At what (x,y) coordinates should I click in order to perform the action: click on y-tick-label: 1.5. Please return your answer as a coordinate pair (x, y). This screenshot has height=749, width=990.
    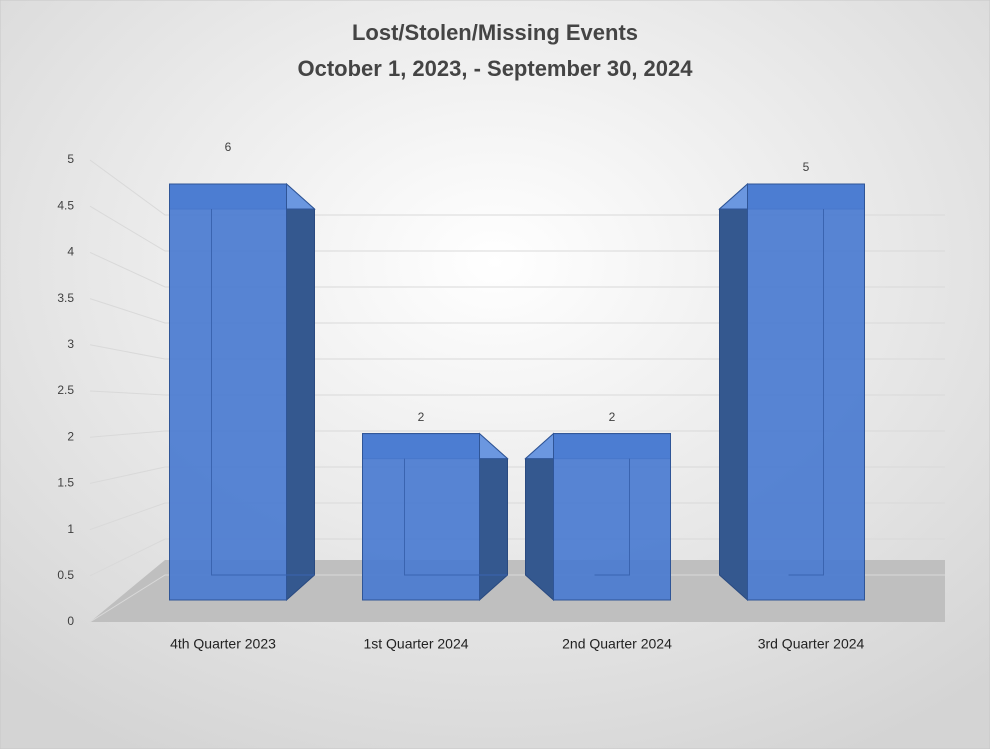
    Looking at the image, I should click on (65, 483).